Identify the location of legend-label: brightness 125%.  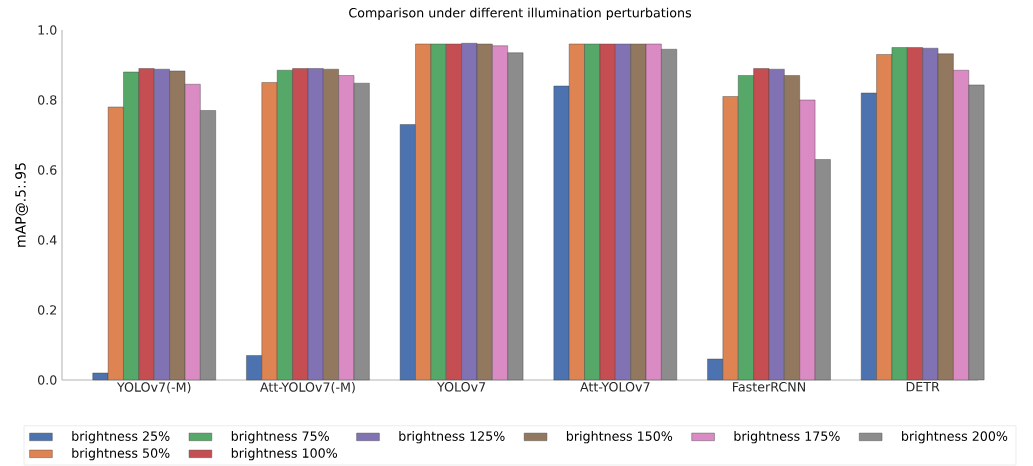
(452, 437).